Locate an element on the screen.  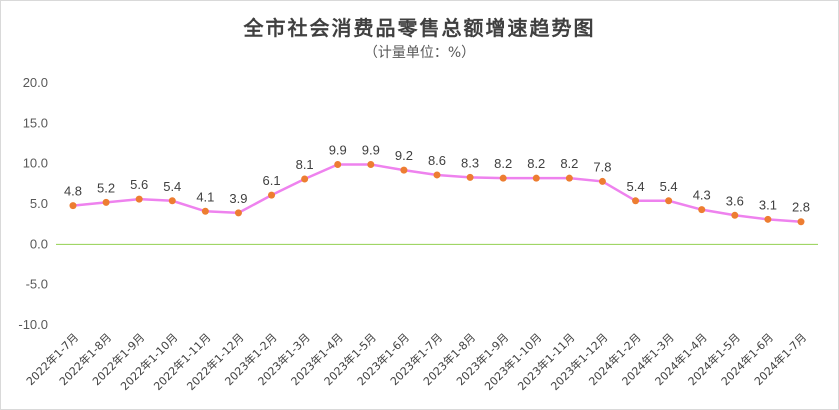
y-tick-label: 5.0 is located at coordinates (39, 203).